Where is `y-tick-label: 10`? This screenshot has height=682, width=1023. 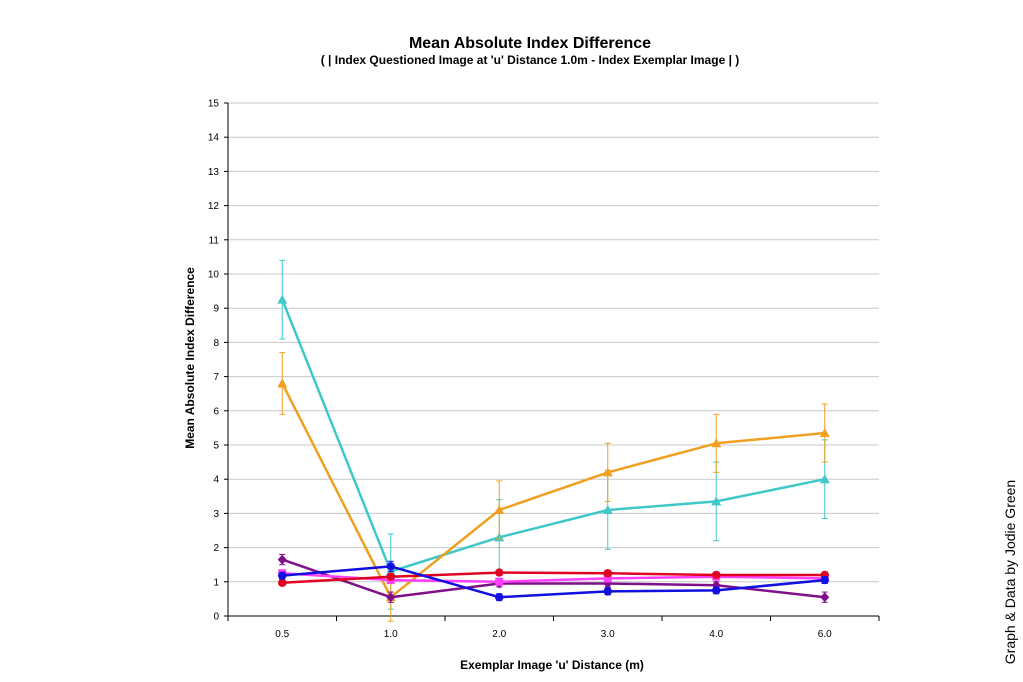
y-tick-label: 10 is located at coordinates (214, 275).